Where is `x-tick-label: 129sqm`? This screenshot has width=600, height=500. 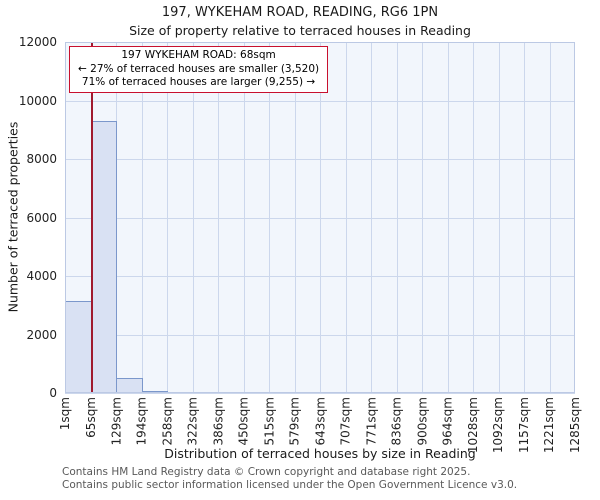
x-tick-label: 129sqm is located at coordinates (116, 421).